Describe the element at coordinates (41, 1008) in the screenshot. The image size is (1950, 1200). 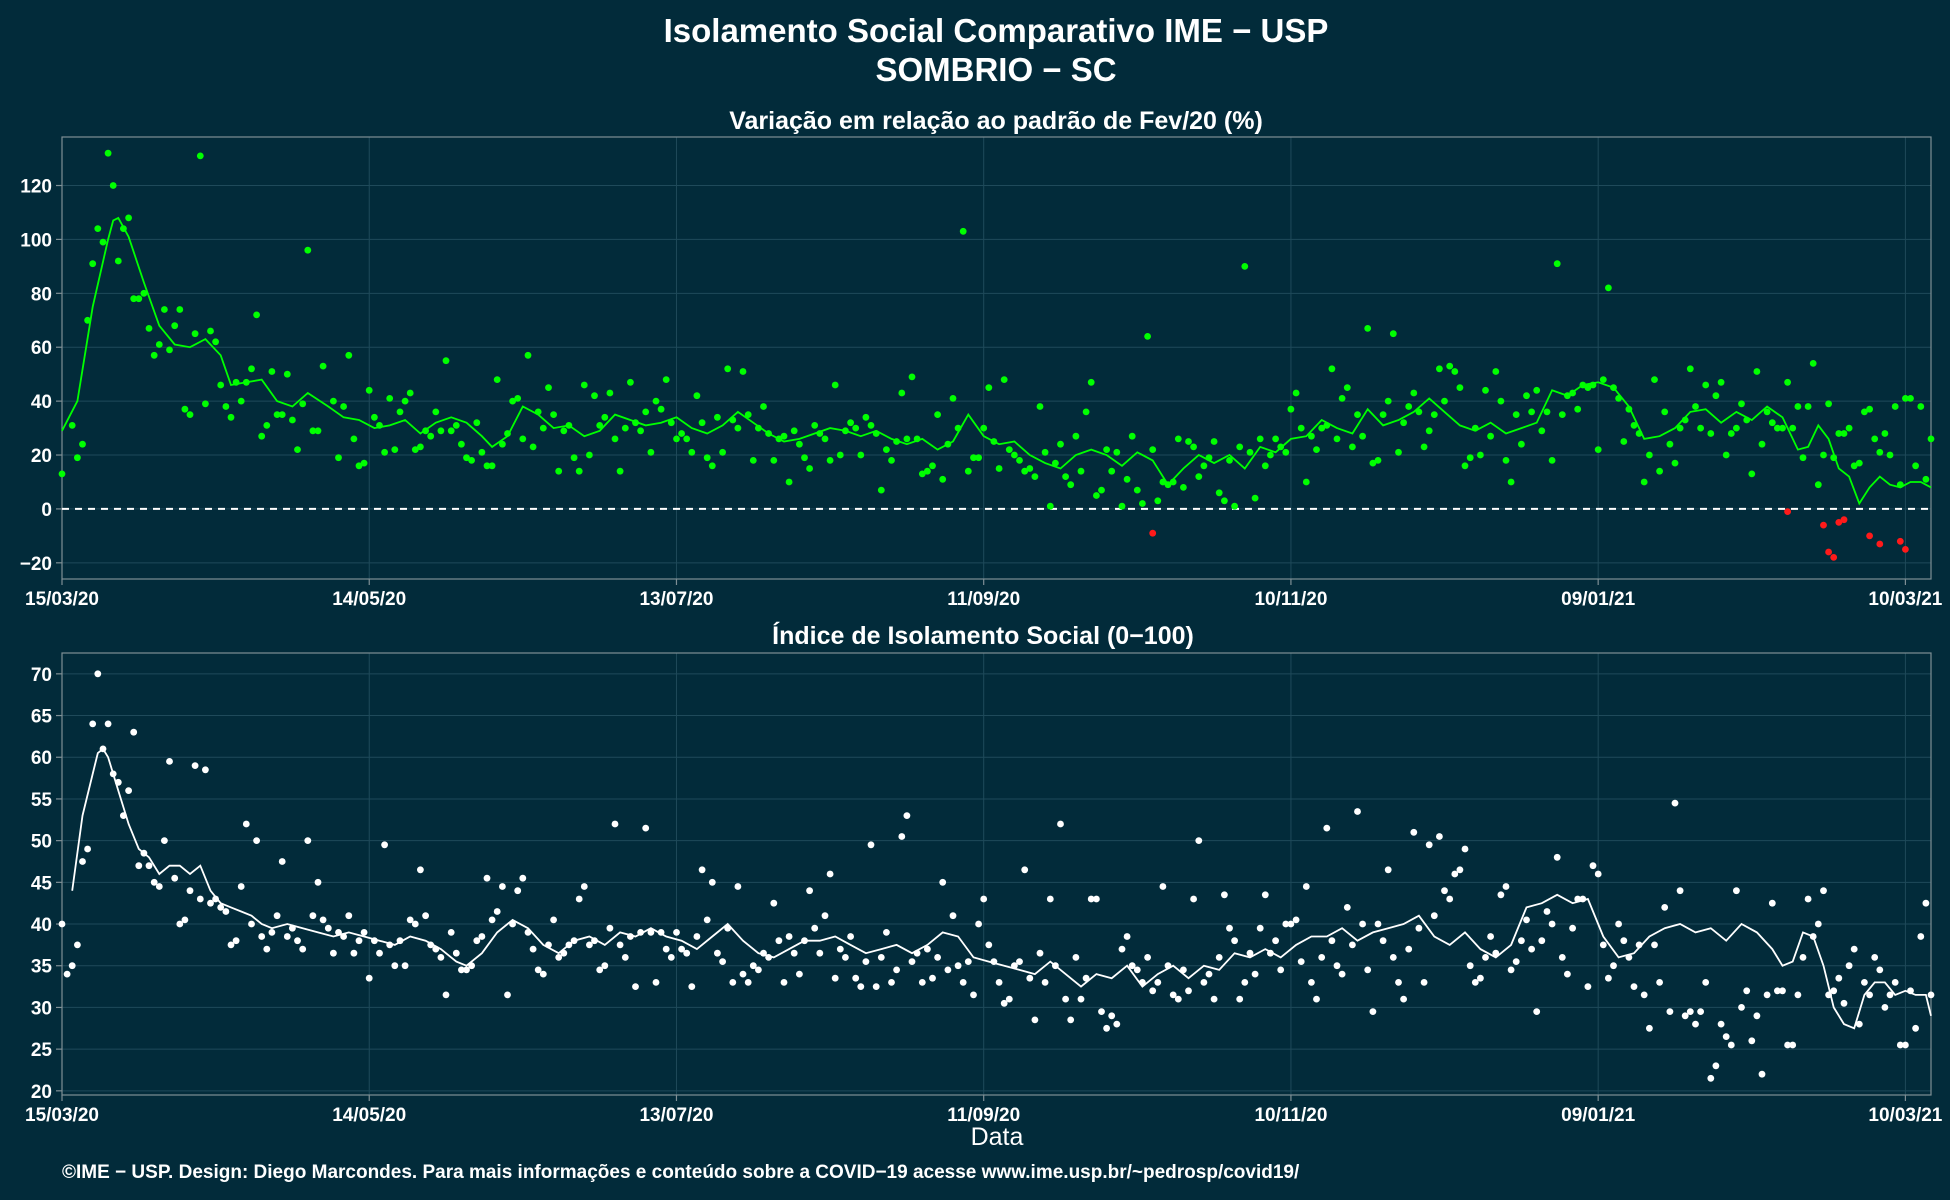
I see `panel2-y-tick-label: 30` at that location.